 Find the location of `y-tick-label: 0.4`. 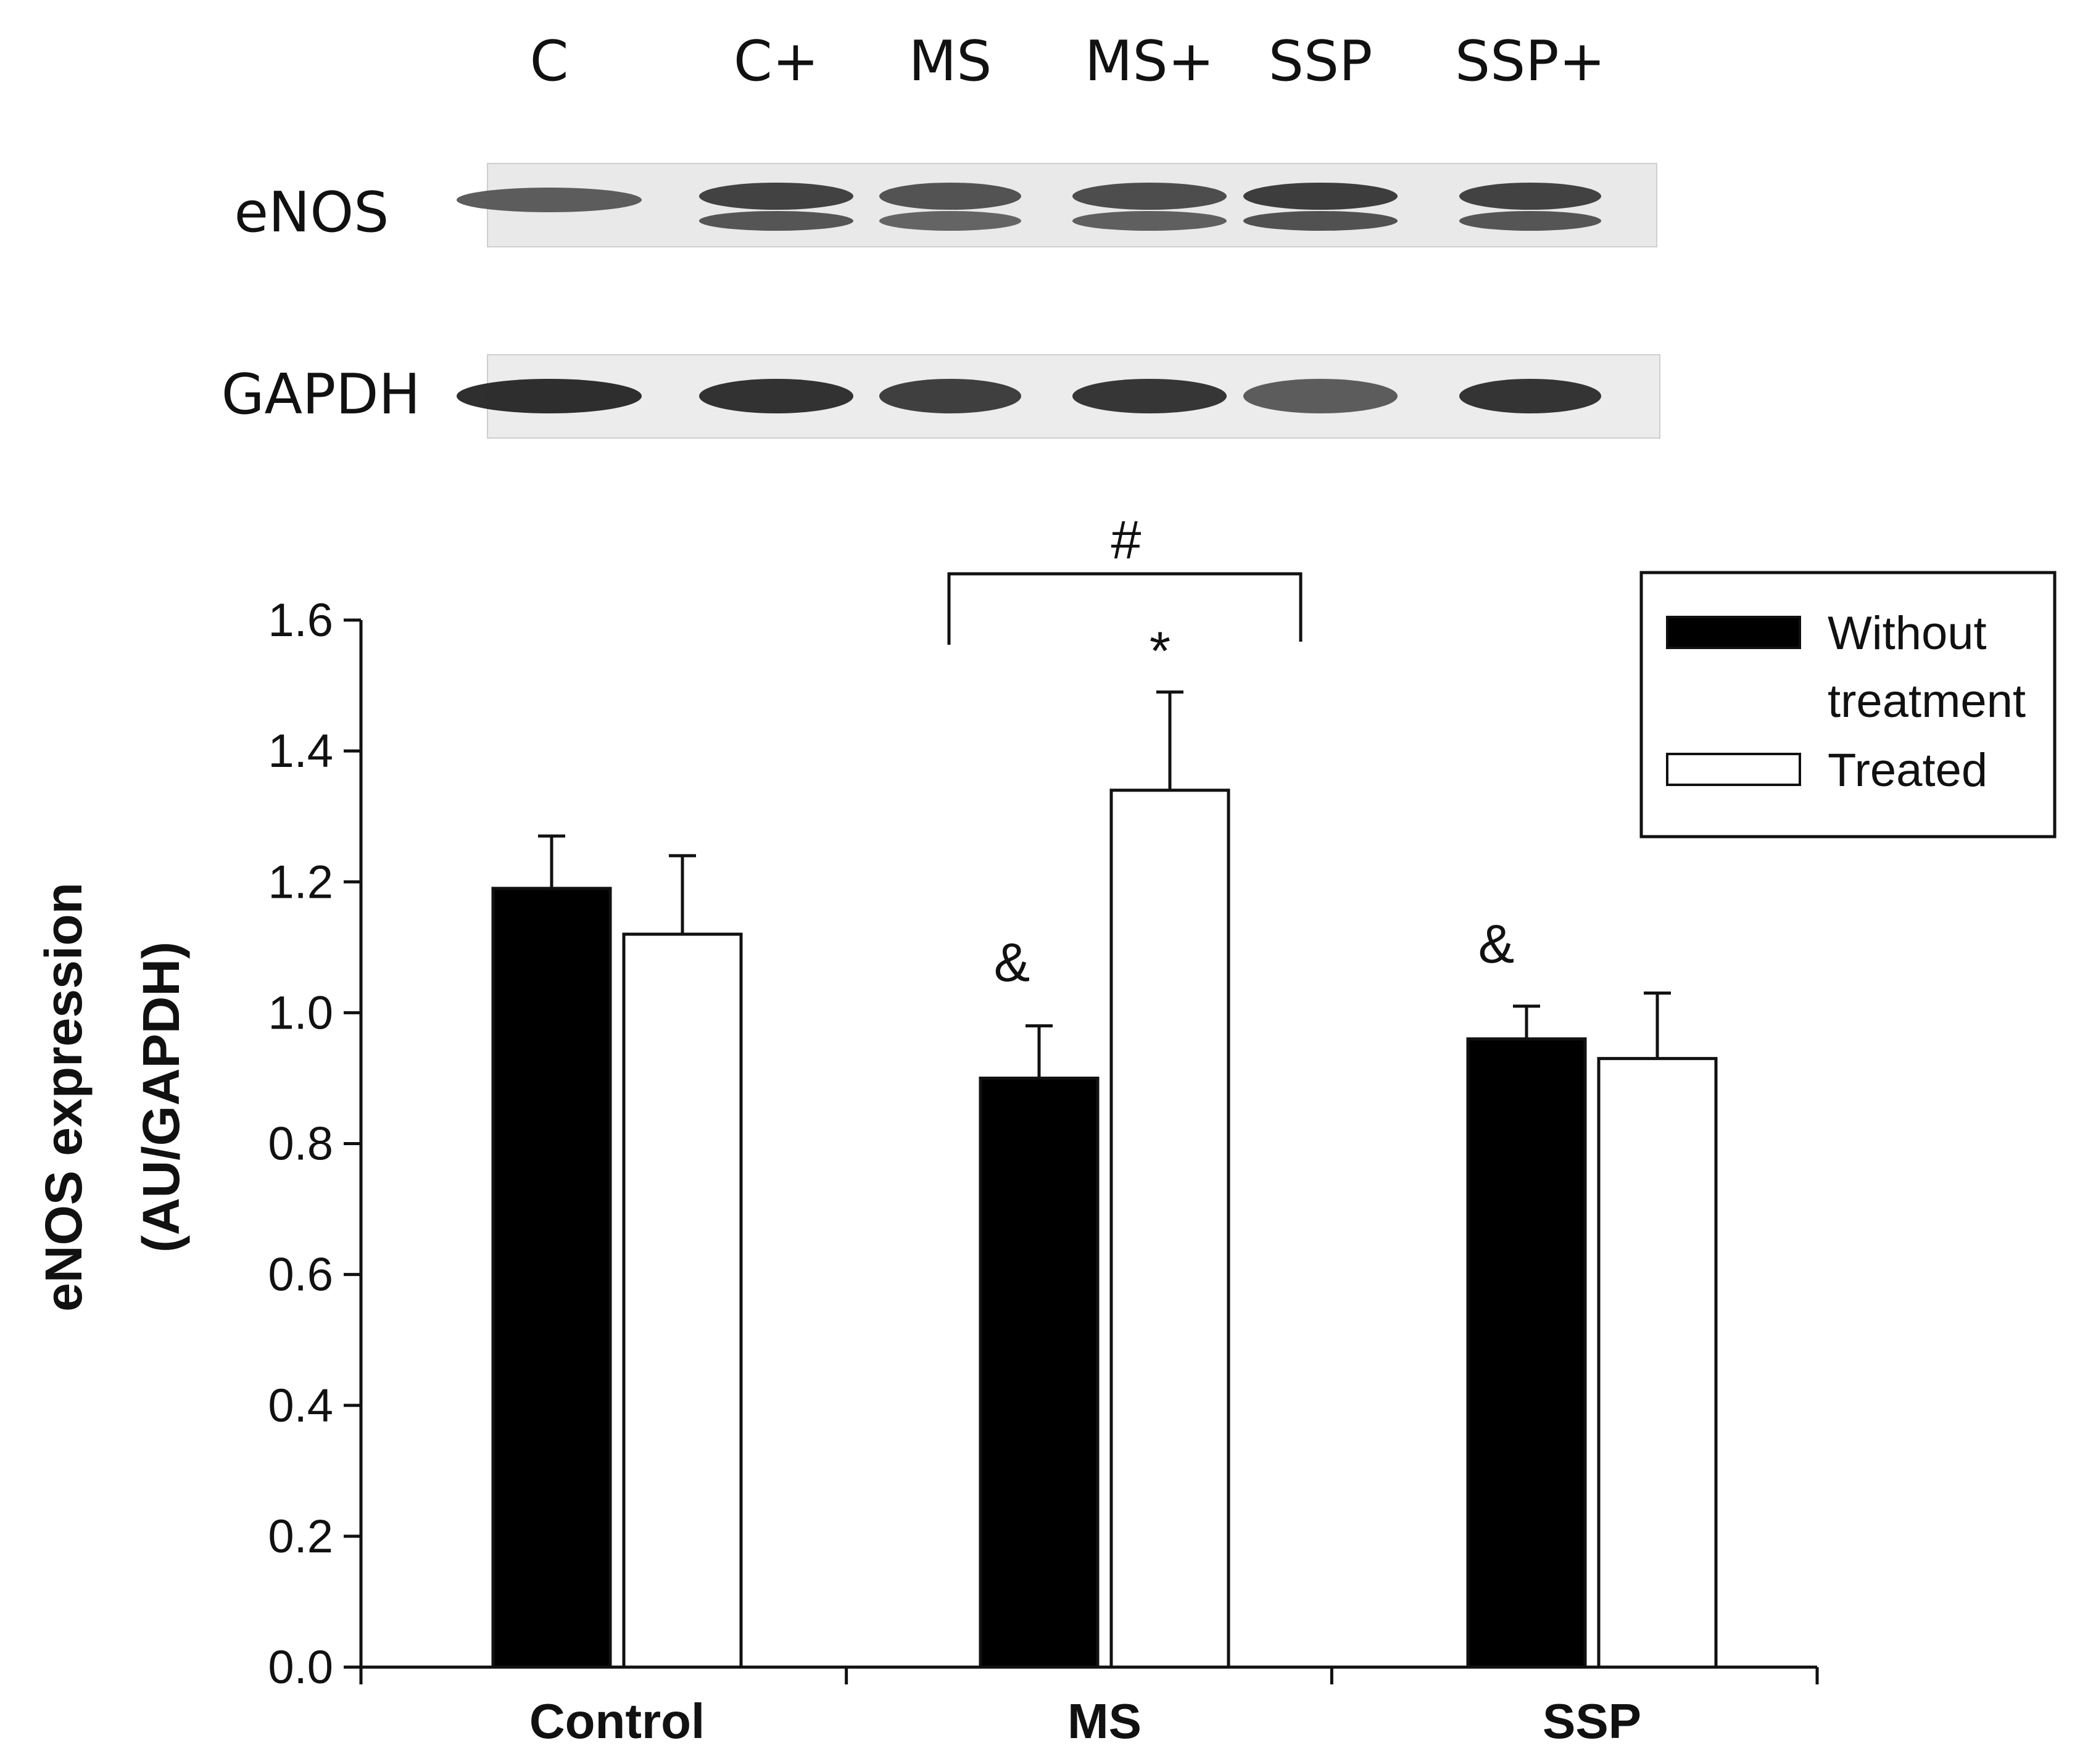

y-tick-label: 0.4 is located at coordinates (300, 1406).